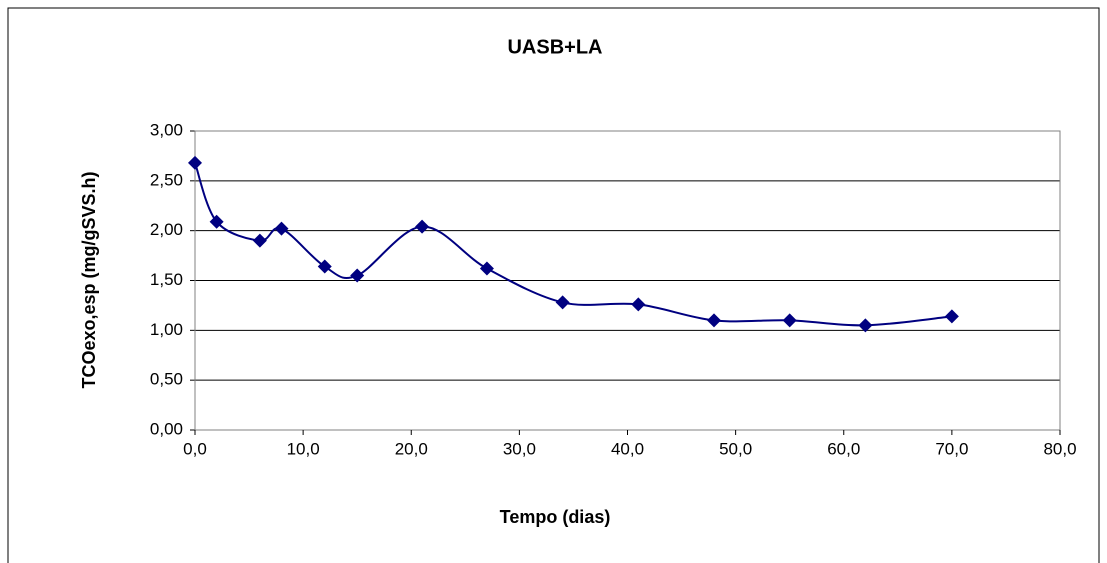  I want to click on x-tick-label: 80,0, so click(1059, 448).